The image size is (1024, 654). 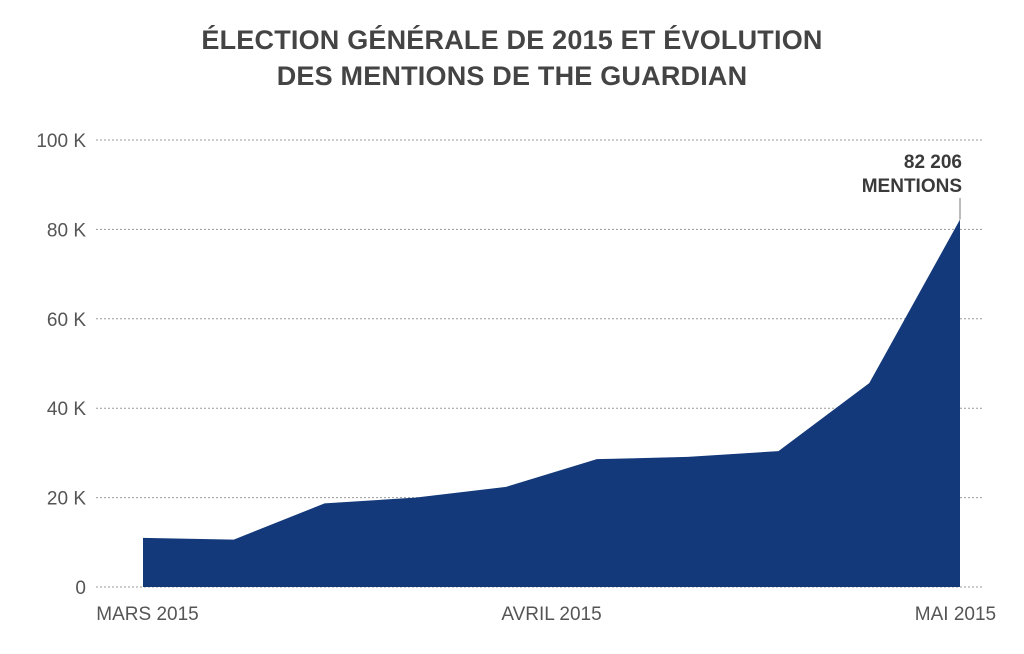 What do you see at coordinates (61, 365) in the screenshot?
I see `y-axis-ticks: 0 20 K 40 K 60 K 80 K 100 K` at bounding box center [61, 365].